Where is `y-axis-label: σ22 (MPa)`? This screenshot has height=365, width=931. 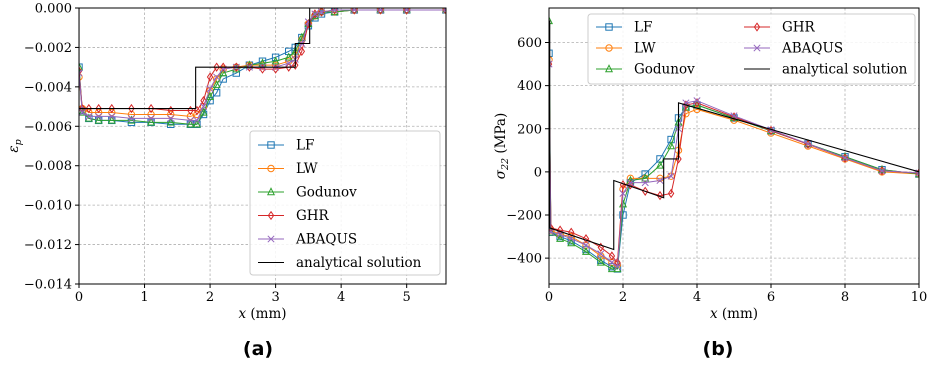 y-axis-label: σ22 (MPa) is located at coordinates (502, 146).